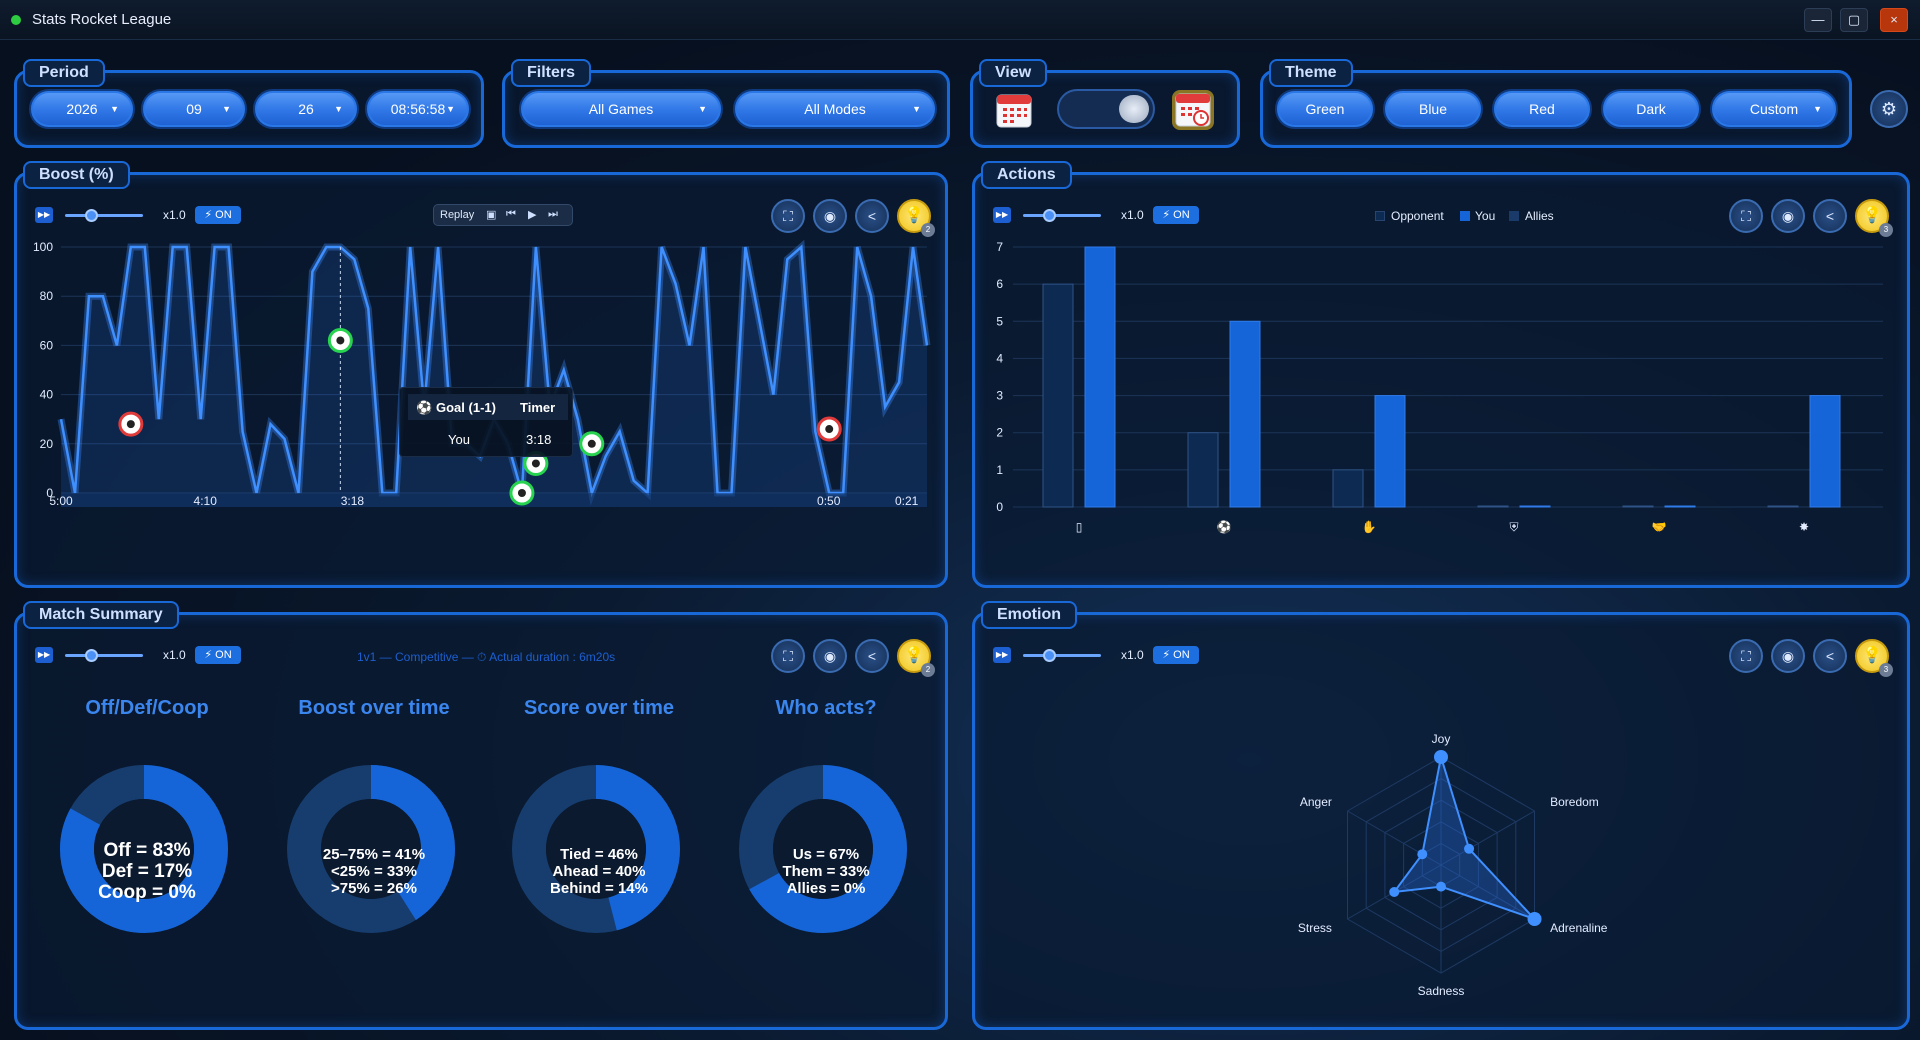 This screenshot has width=1920, height=1040. What do you see at coordinates (206, 501) in the screenshot?
I see `x-tick-label: 4:10` at bounding box center [206, 501].